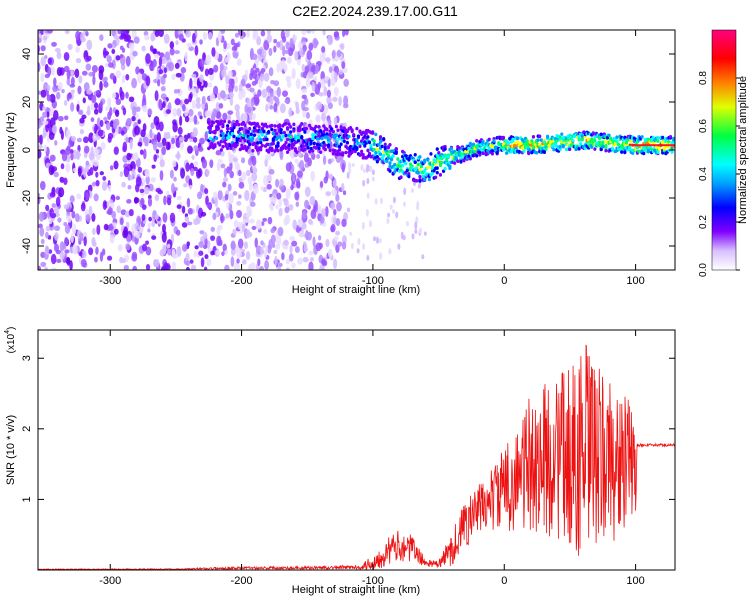 The height and width of the screenshot is (600, 750). Describe the element at coordinates (703, 174) in the screenshot. I see `colorbar-tick-label: 0.4` at that location.